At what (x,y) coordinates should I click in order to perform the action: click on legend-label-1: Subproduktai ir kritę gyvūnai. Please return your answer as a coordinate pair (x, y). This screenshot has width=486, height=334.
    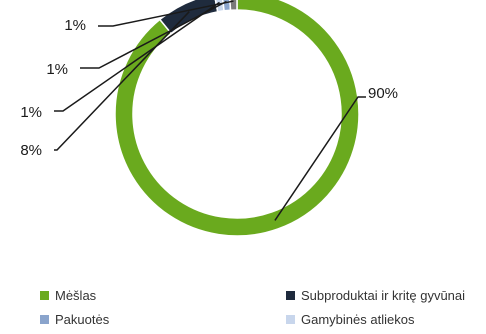
    Looking at the image, I should click on (383, 295).